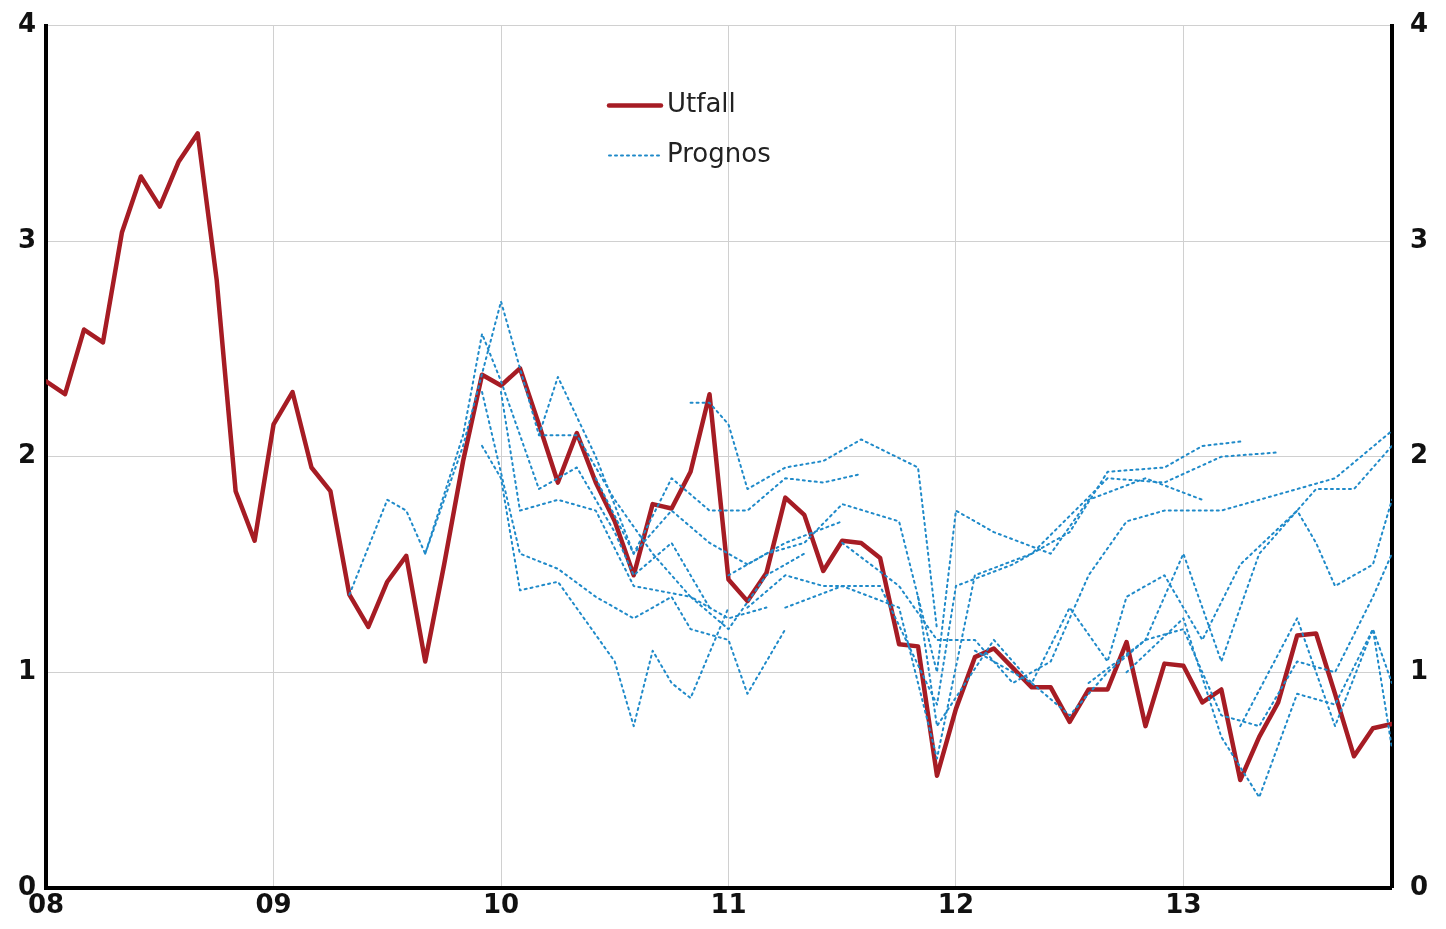 The width and height of the screenshot is (1446, 929). Describe the element at coordinates (719, 153) in the screenshot. I see `legend-label: Prognos` at that location.